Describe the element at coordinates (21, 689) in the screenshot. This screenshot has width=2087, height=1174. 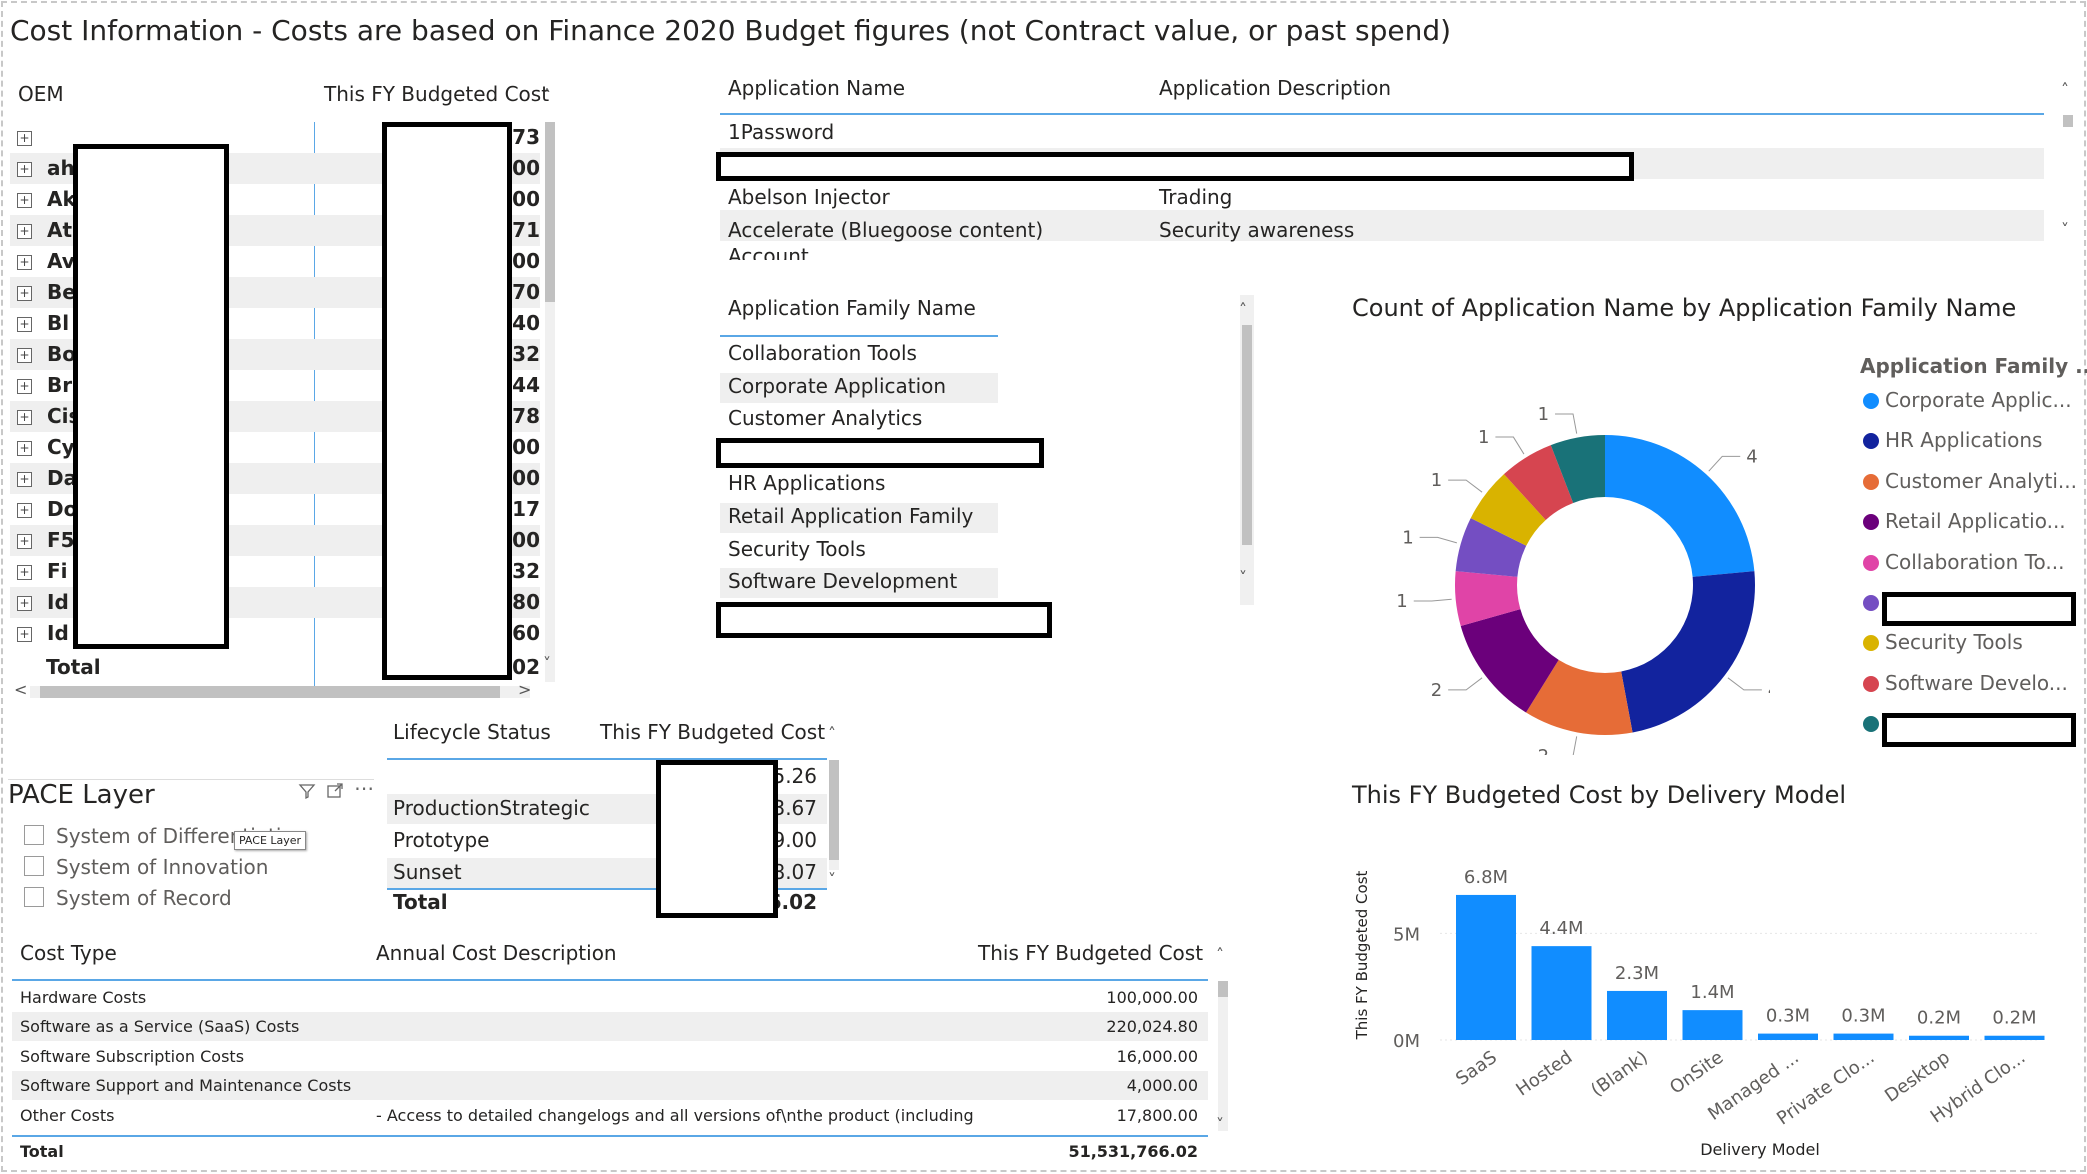
I see `scroll-left-icon: <` at that location.